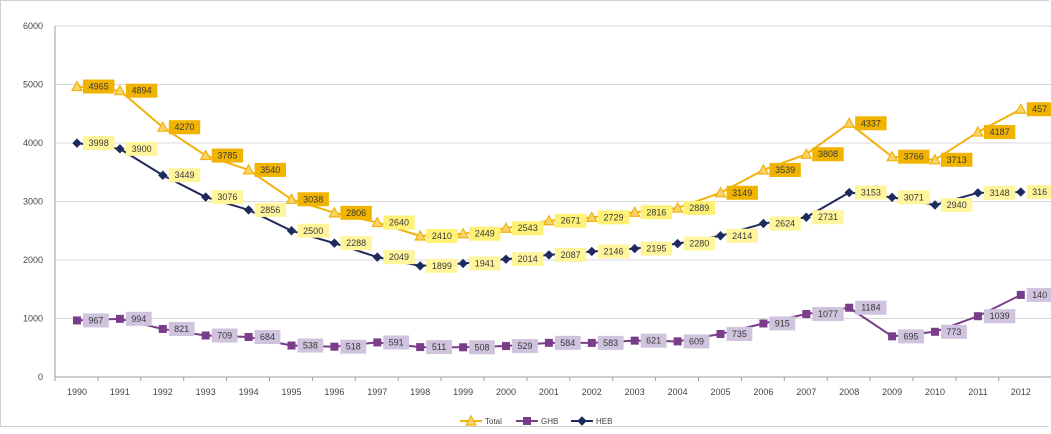 This screenshot has width=1051, height=434. What do you see at coordinates (742, 236) in the screenshot?
I see `data-label-heb: 2414` at bounding box center [742, 236].